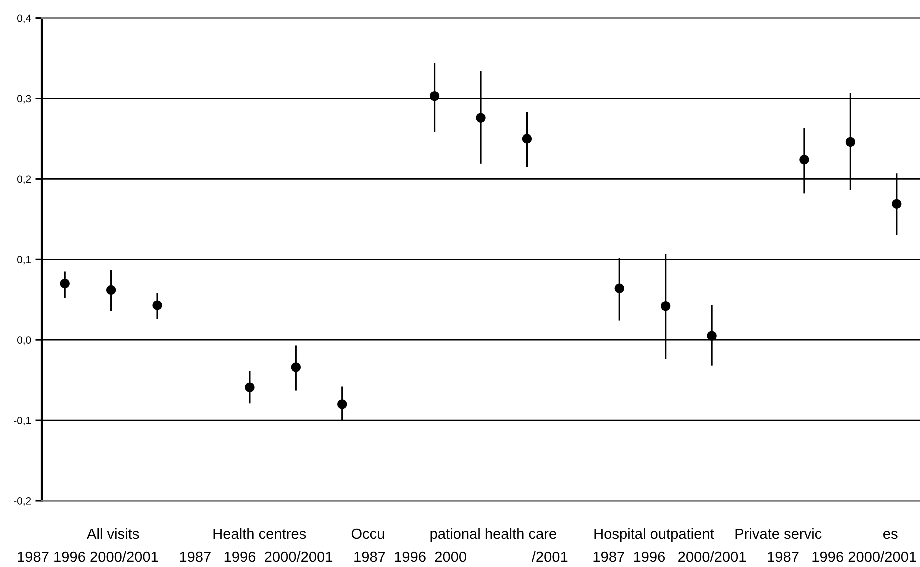  Describe the element at coordinates (25, 19) in the screenshot. I see `y-tick-label: 0,4` at that location.